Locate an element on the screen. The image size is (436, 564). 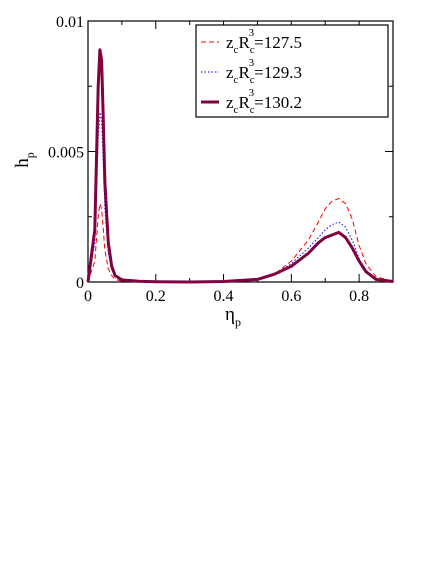
x-tick-label: 0 is located at coordinates (88, 296).